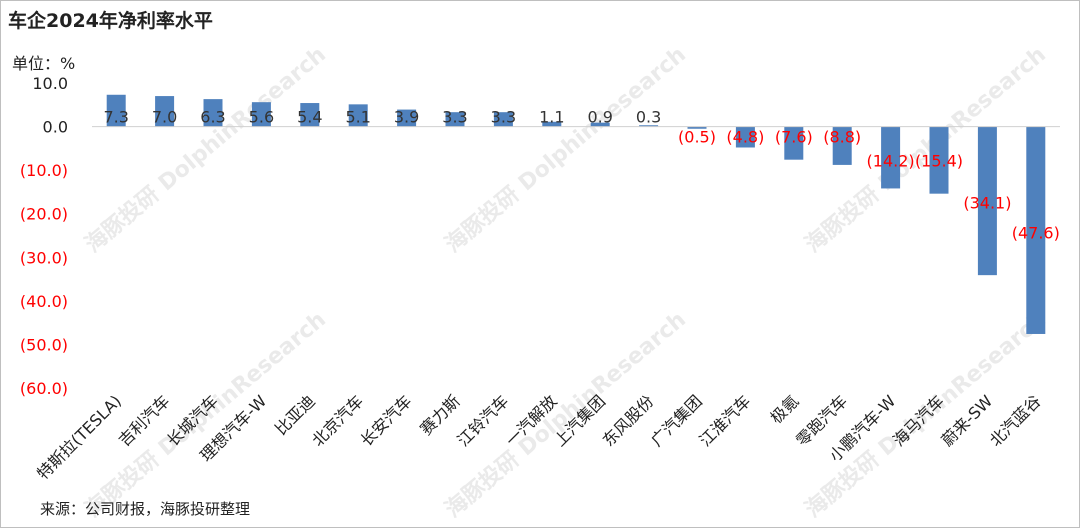 The width and height of the screenshot is (1080, 528). What do you see at coordinates (50, 83) in the screenshot?
I see `y-tick-label: 10.0` at bounding box center [50, 83].